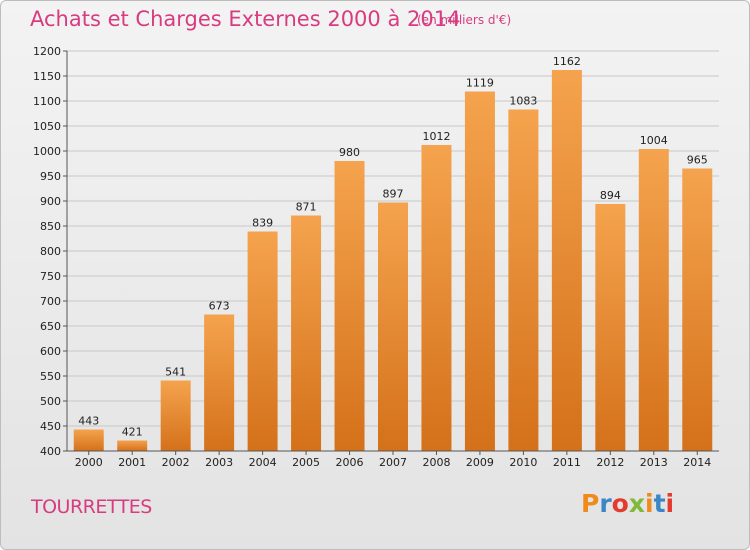 Image resolution: width=750 pixels, height=550 pixels. Describe the element at coordinates (50, 376) in the screenshot. I see `y-tick-label: 550` at that location.